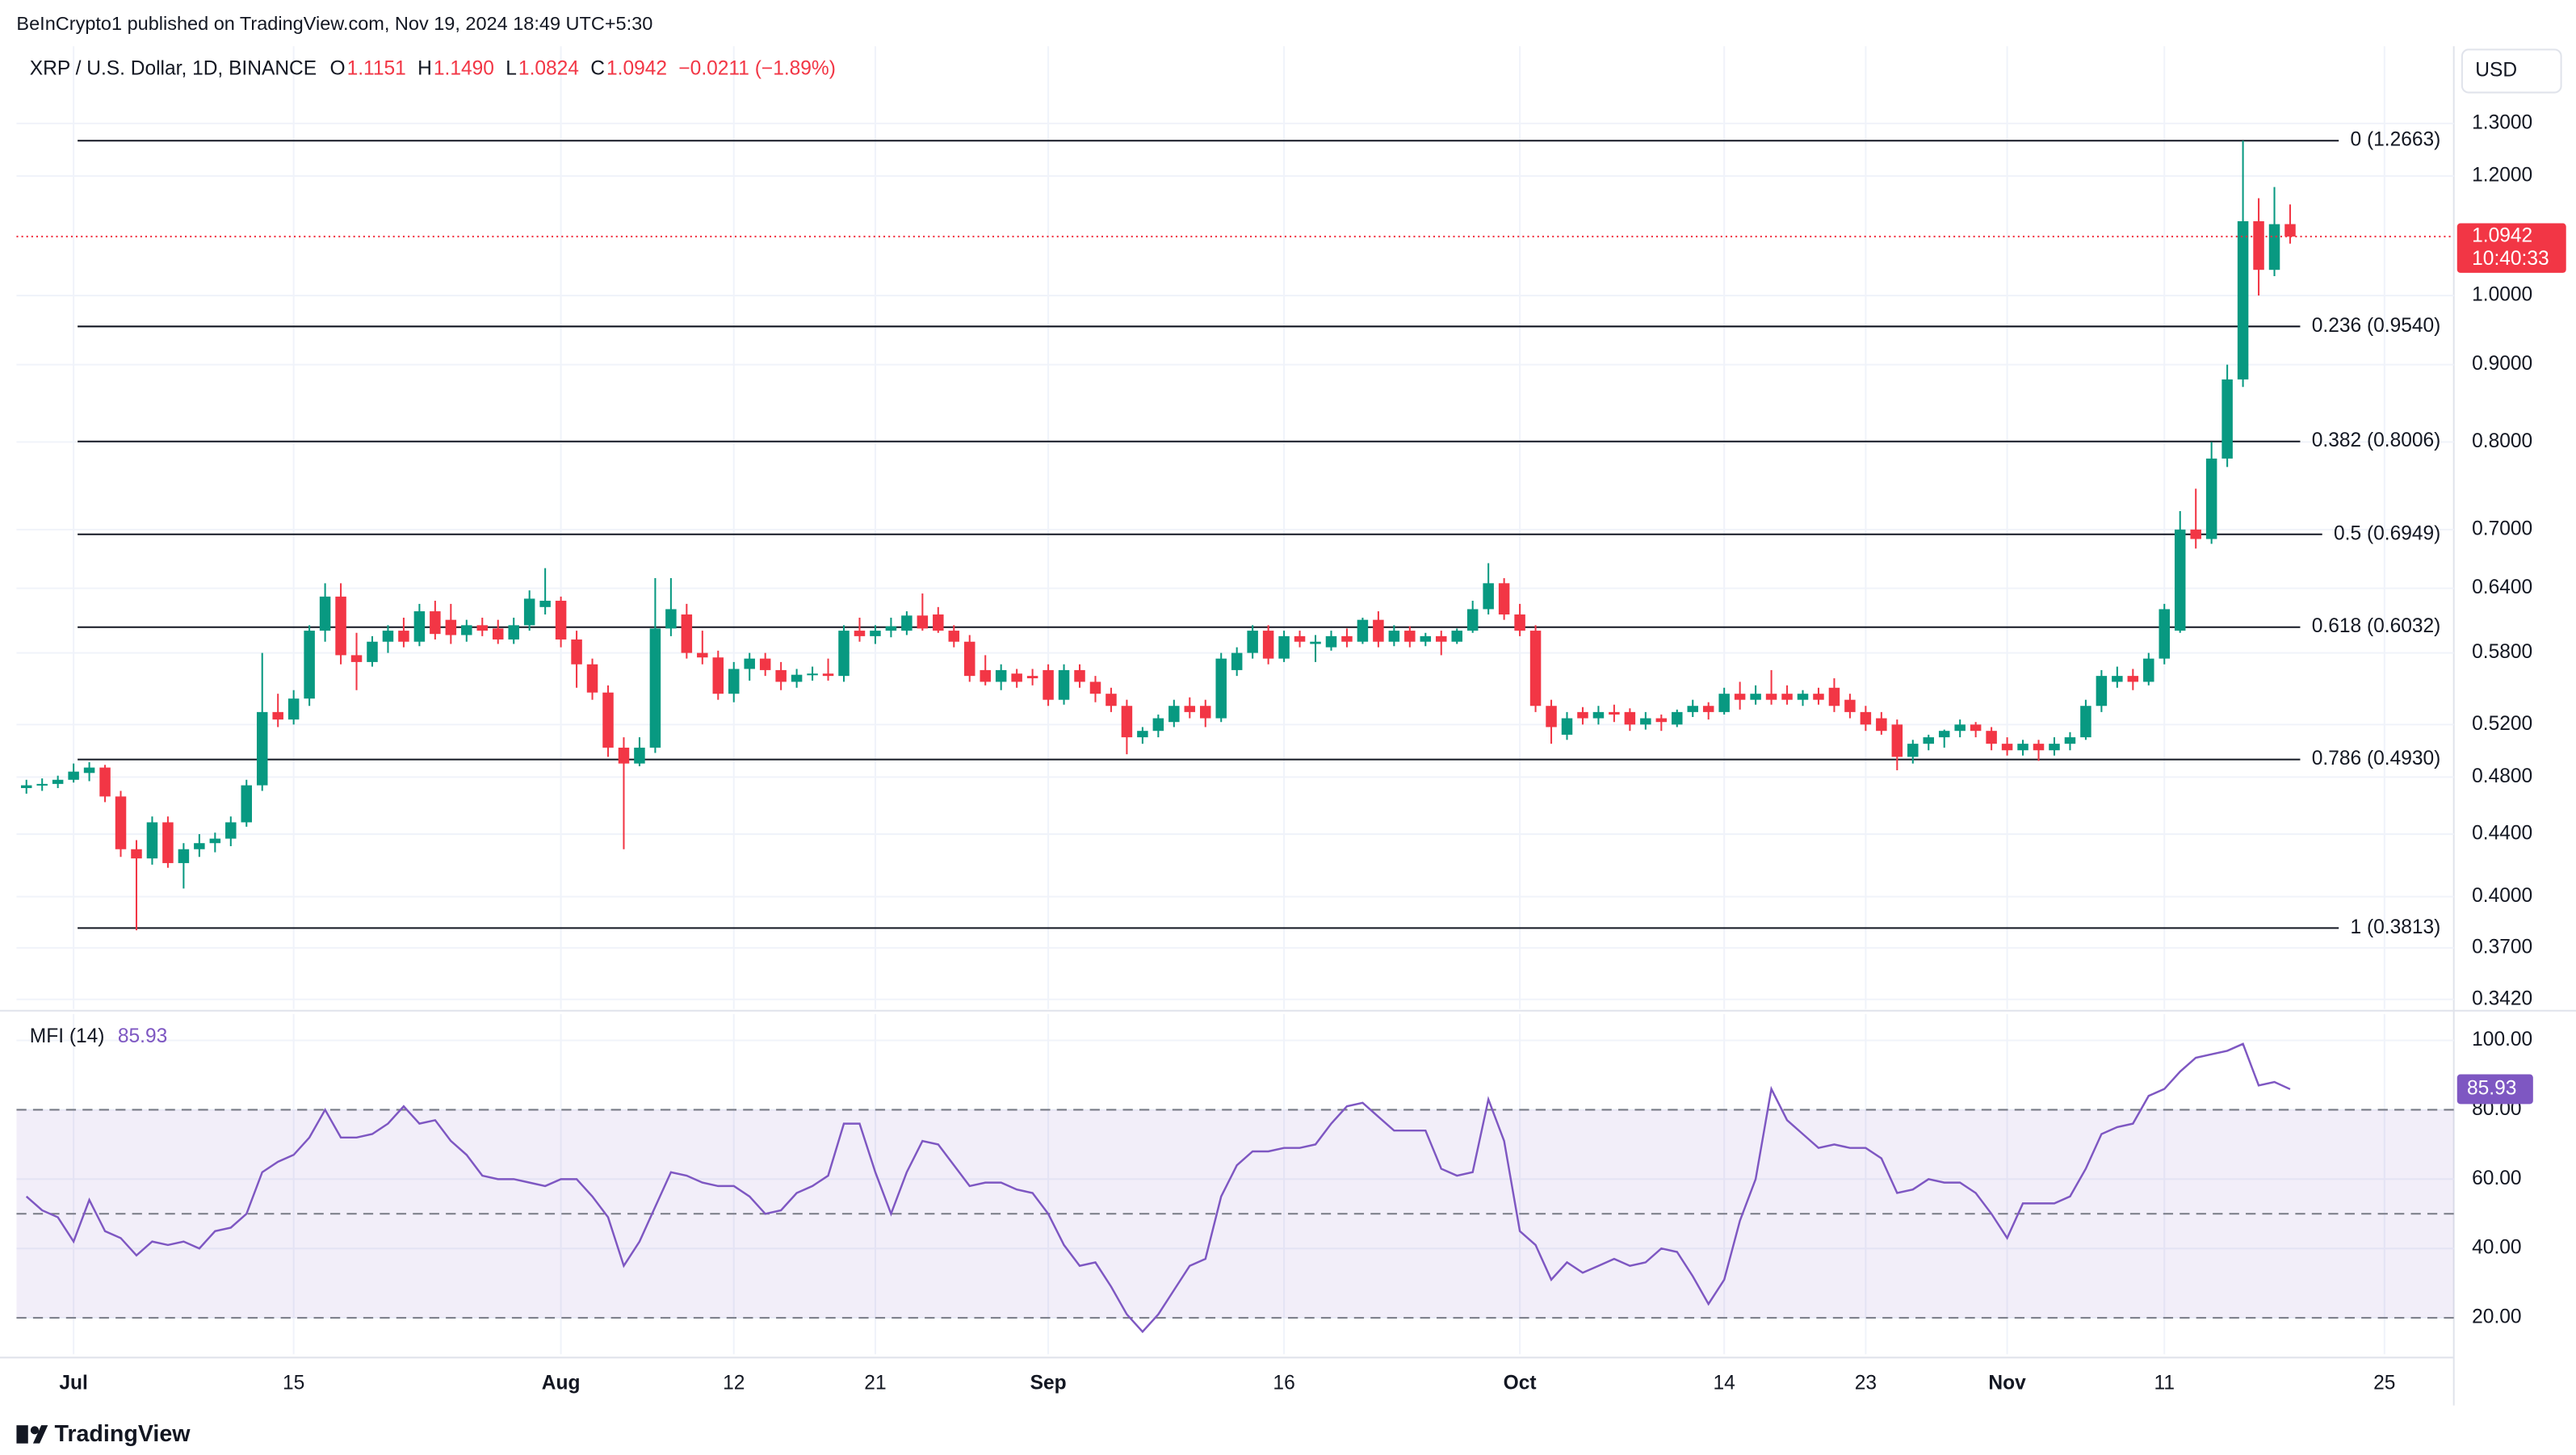 The height and width of the screenshot is (1455, 2576). Describe the element at coordinates (122, 1434) in the screenshot. I see `logo-text: TradingView` at that location.